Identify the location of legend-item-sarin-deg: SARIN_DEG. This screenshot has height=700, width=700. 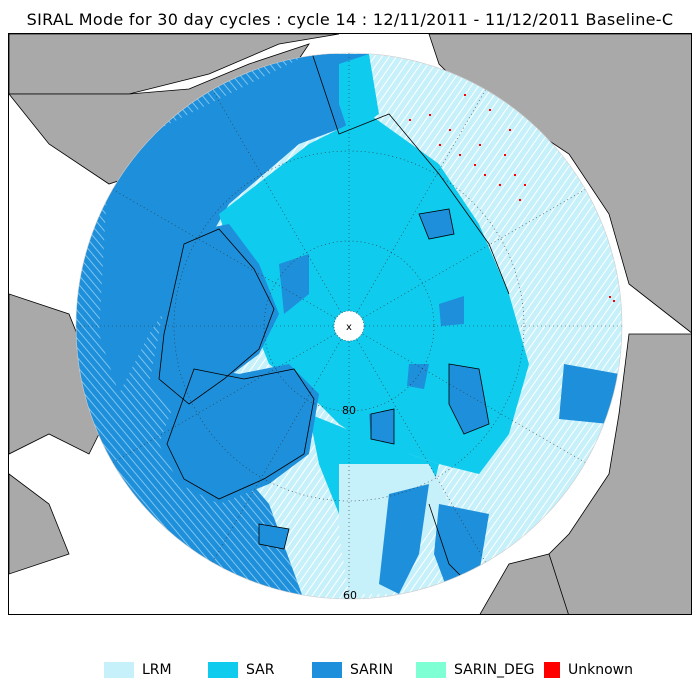
(475, 670).